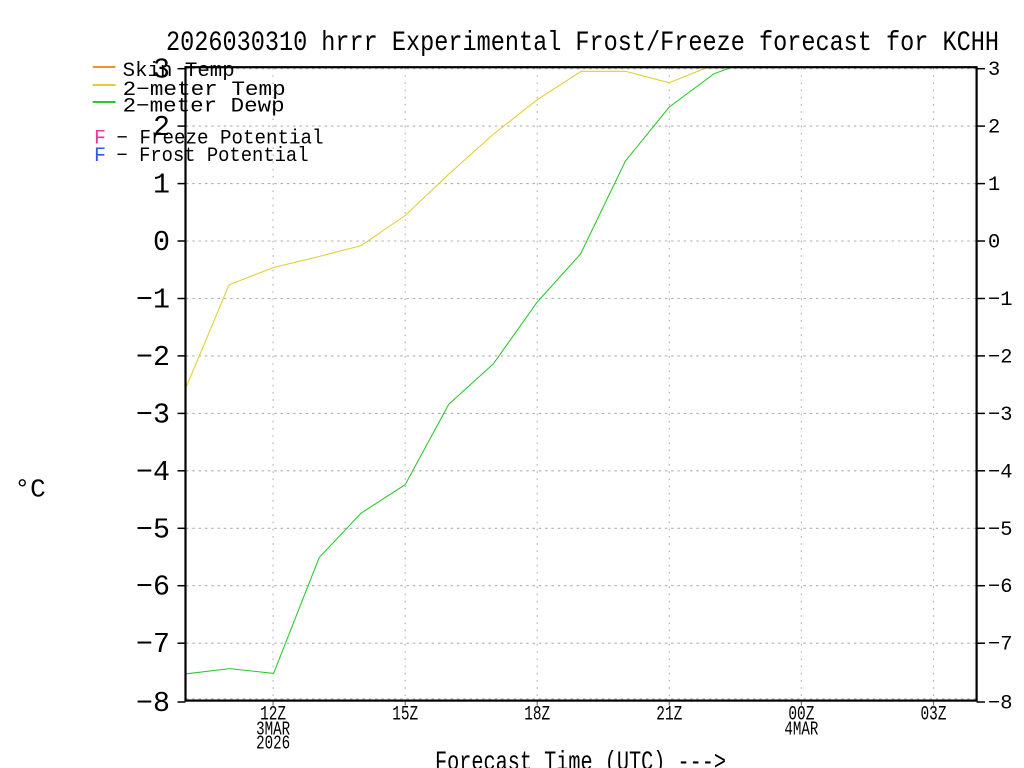  I want to click on svg-text: 21Z, so click(669, 715).